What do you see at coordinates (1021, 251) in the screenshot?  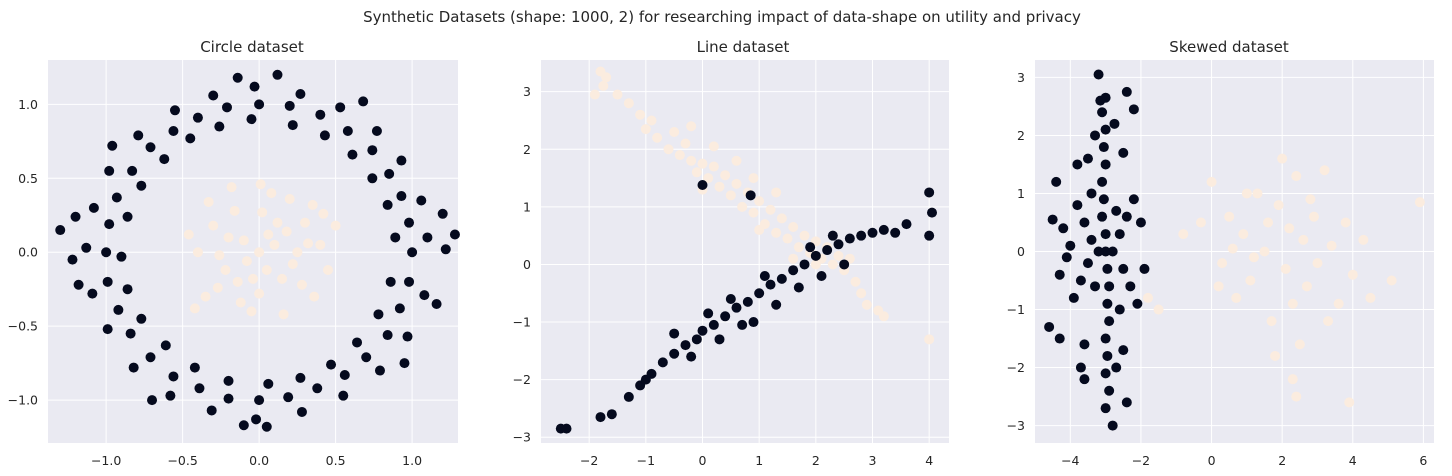 I see `skewed-y-tick-label: 0` at bounding box center [1021, 251].